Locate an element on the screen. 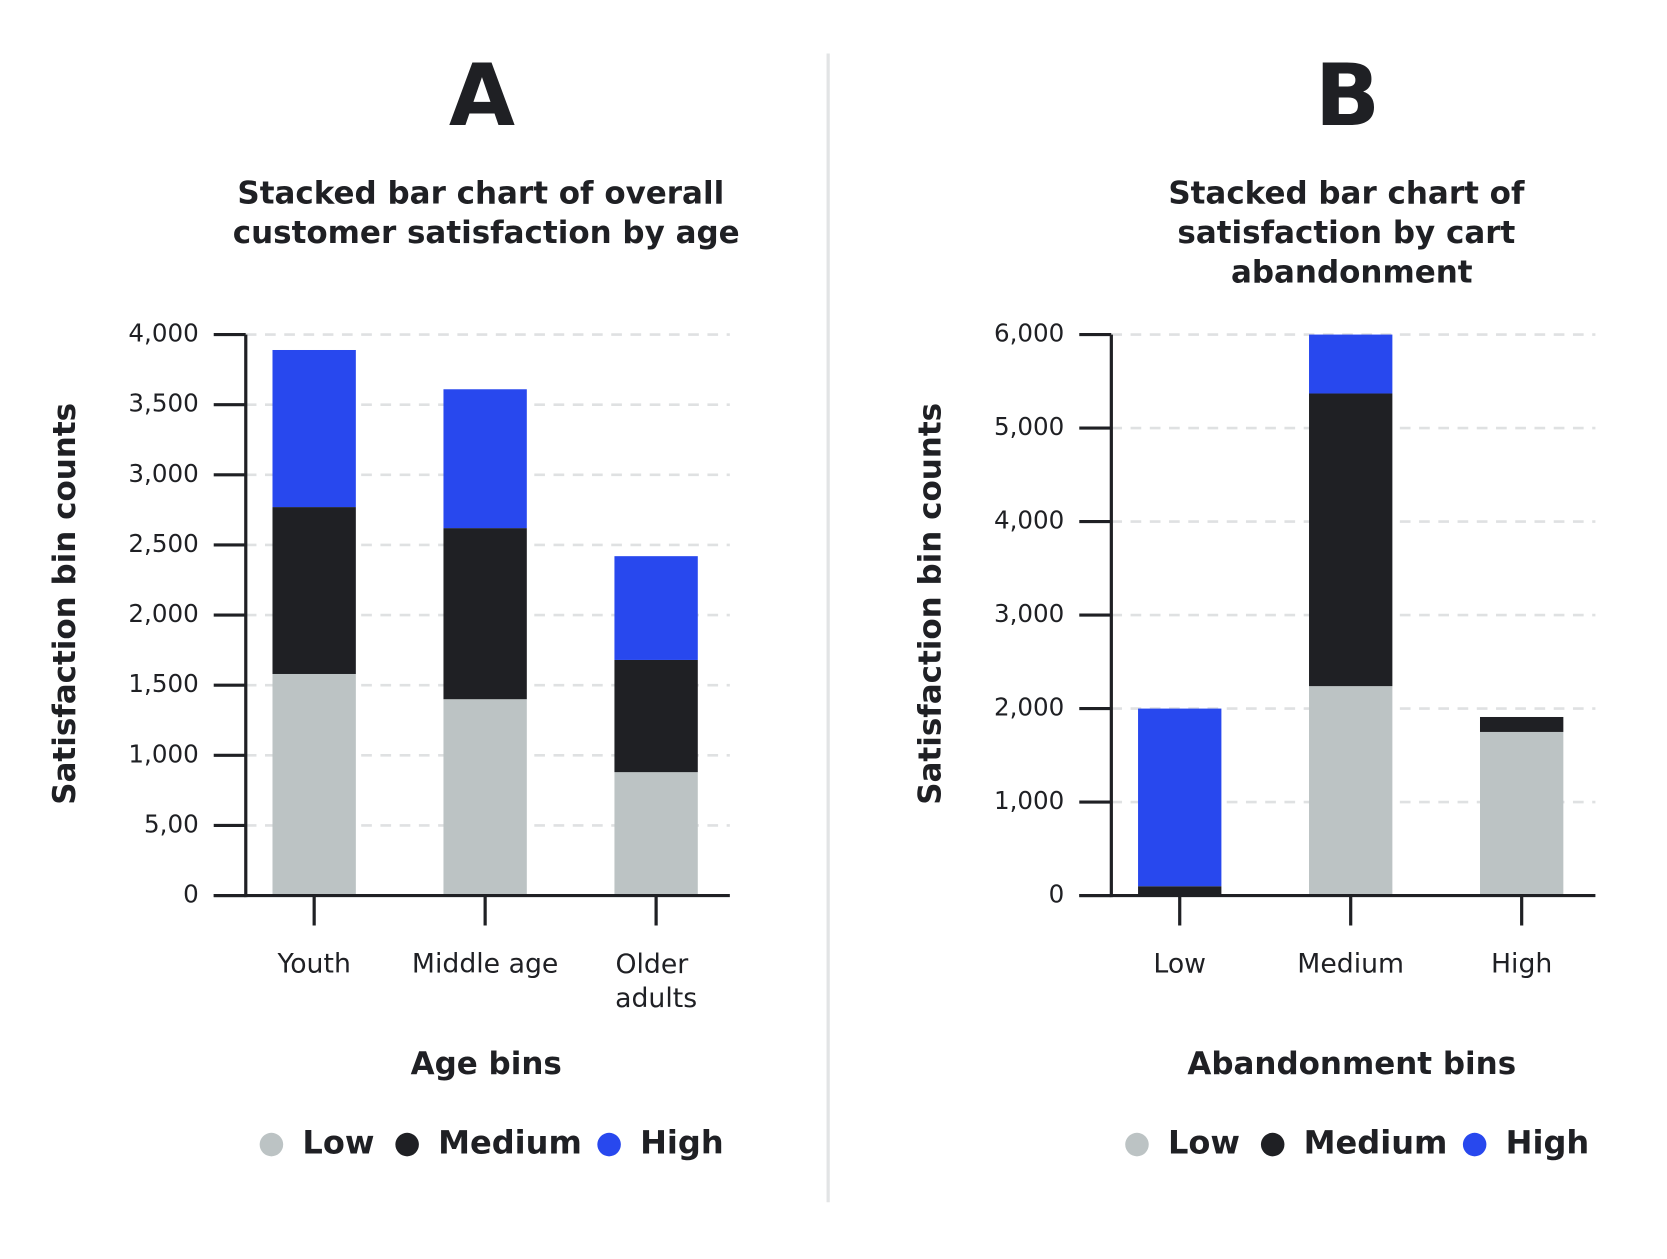 The height and width of the screenshot is (1259, 1667). x-tick-label: Youth is located at coordinates (313, 964).